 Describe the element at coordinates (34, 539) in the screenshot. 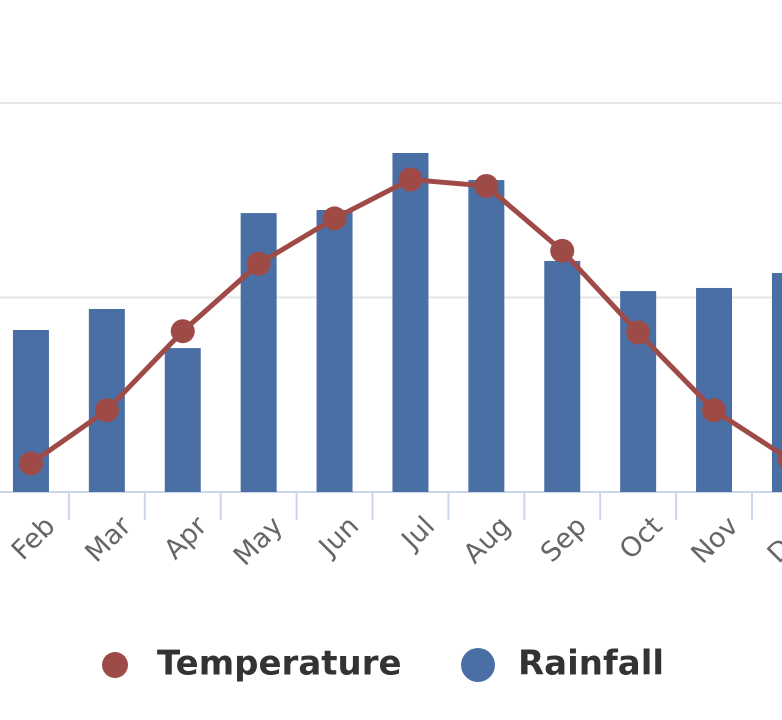

I see `x-tick-label: Feb` at that location.